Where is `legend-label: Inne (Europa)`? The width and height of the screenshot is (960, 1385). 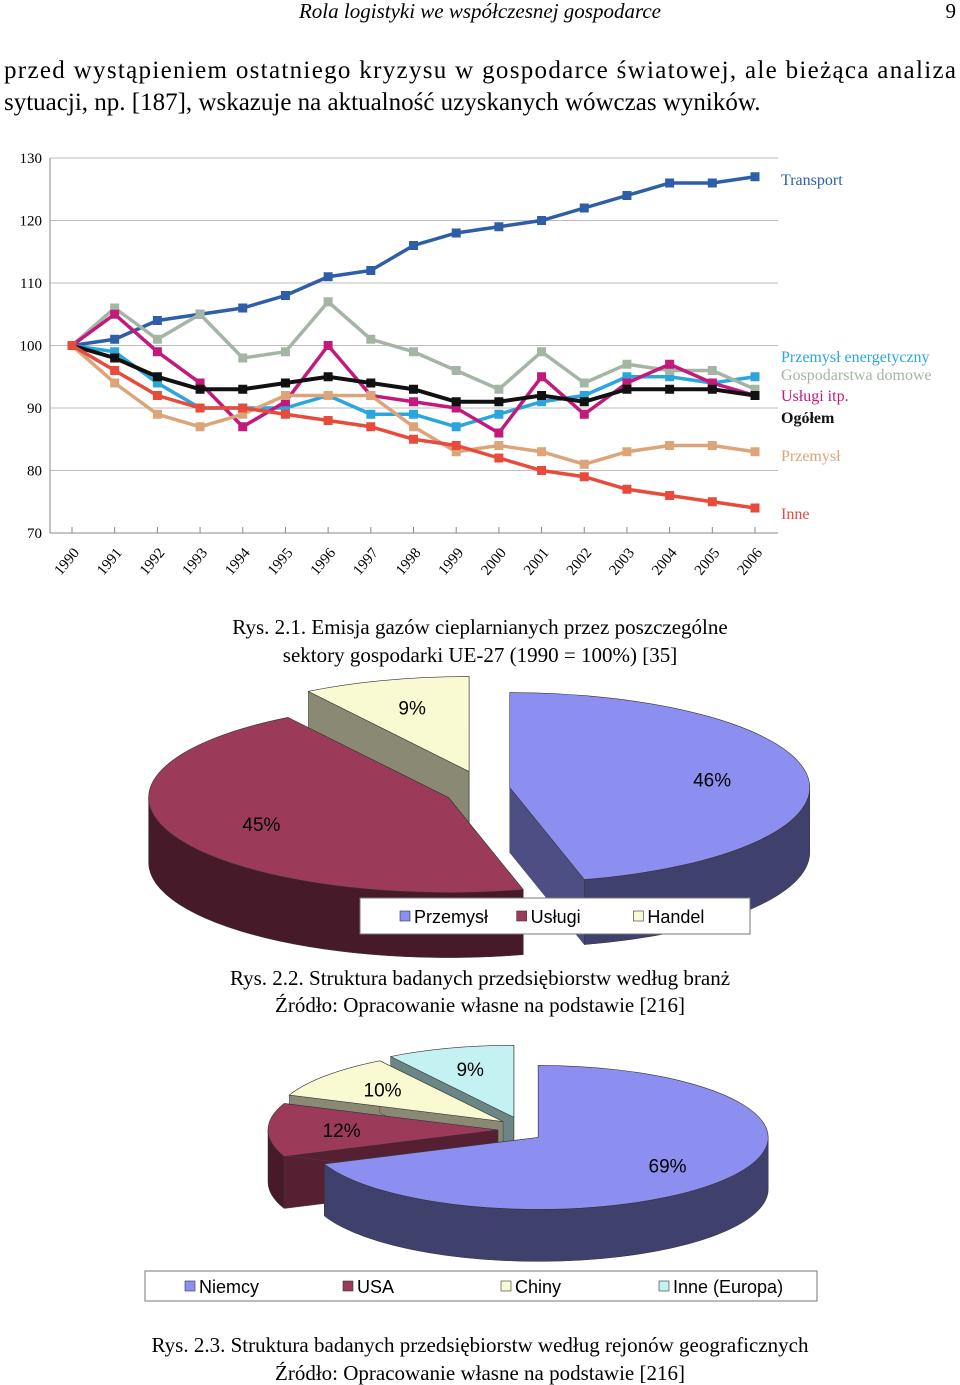
legend-label: Inne (Europa) is located at coordinates (728, 1287).